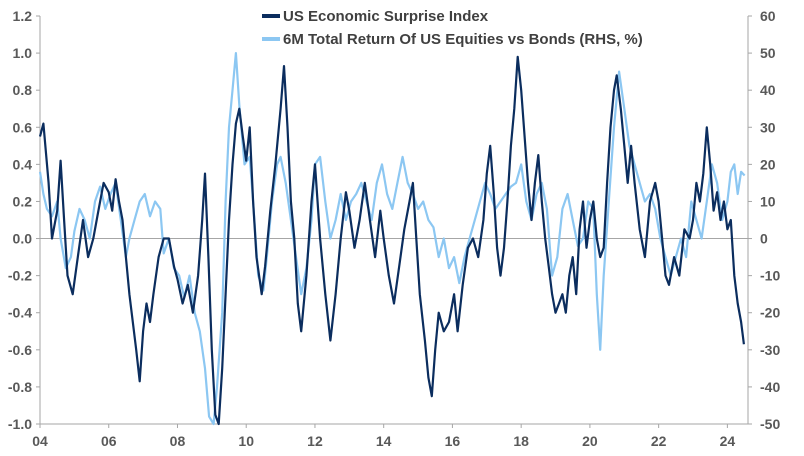 This screenshot has width=804, height=456. What do you see at coordinates (768, 53) in the screenshot?
I see `right-tick-label: 50` at bounding box center [768, 53].